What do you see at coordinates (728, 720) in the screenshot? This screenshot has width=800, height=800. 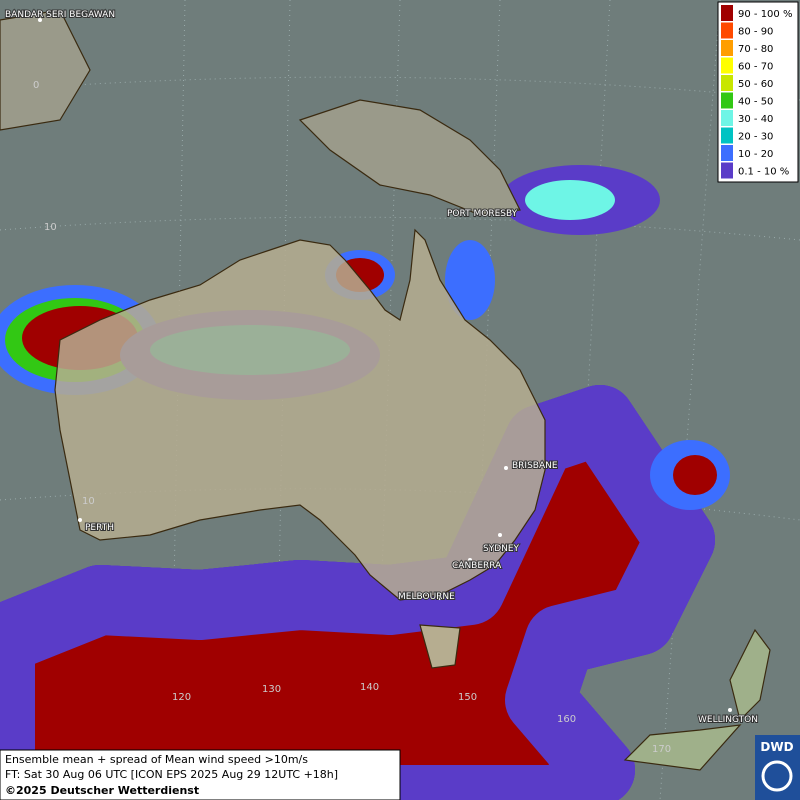 I see `place-label: WELLINGTON` at bounding box center [728, 720].